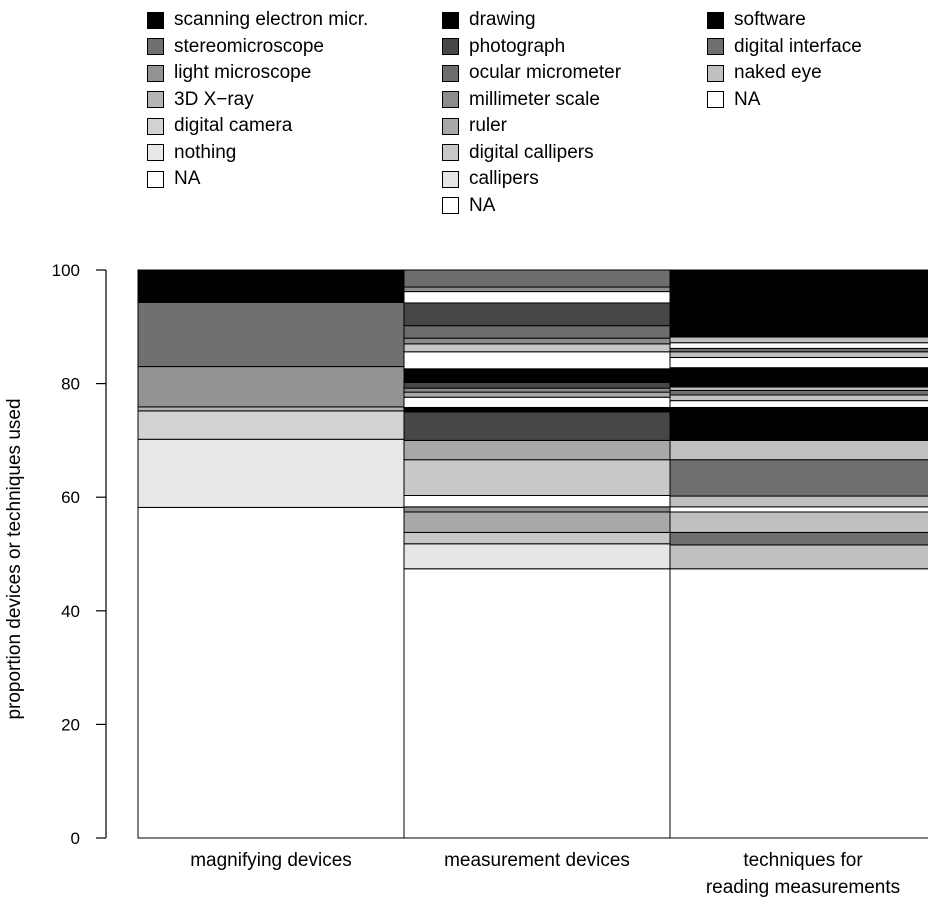 The width and height of the screenshot is (928, 902). I want to click on legend-label: software, so click(770, 19).